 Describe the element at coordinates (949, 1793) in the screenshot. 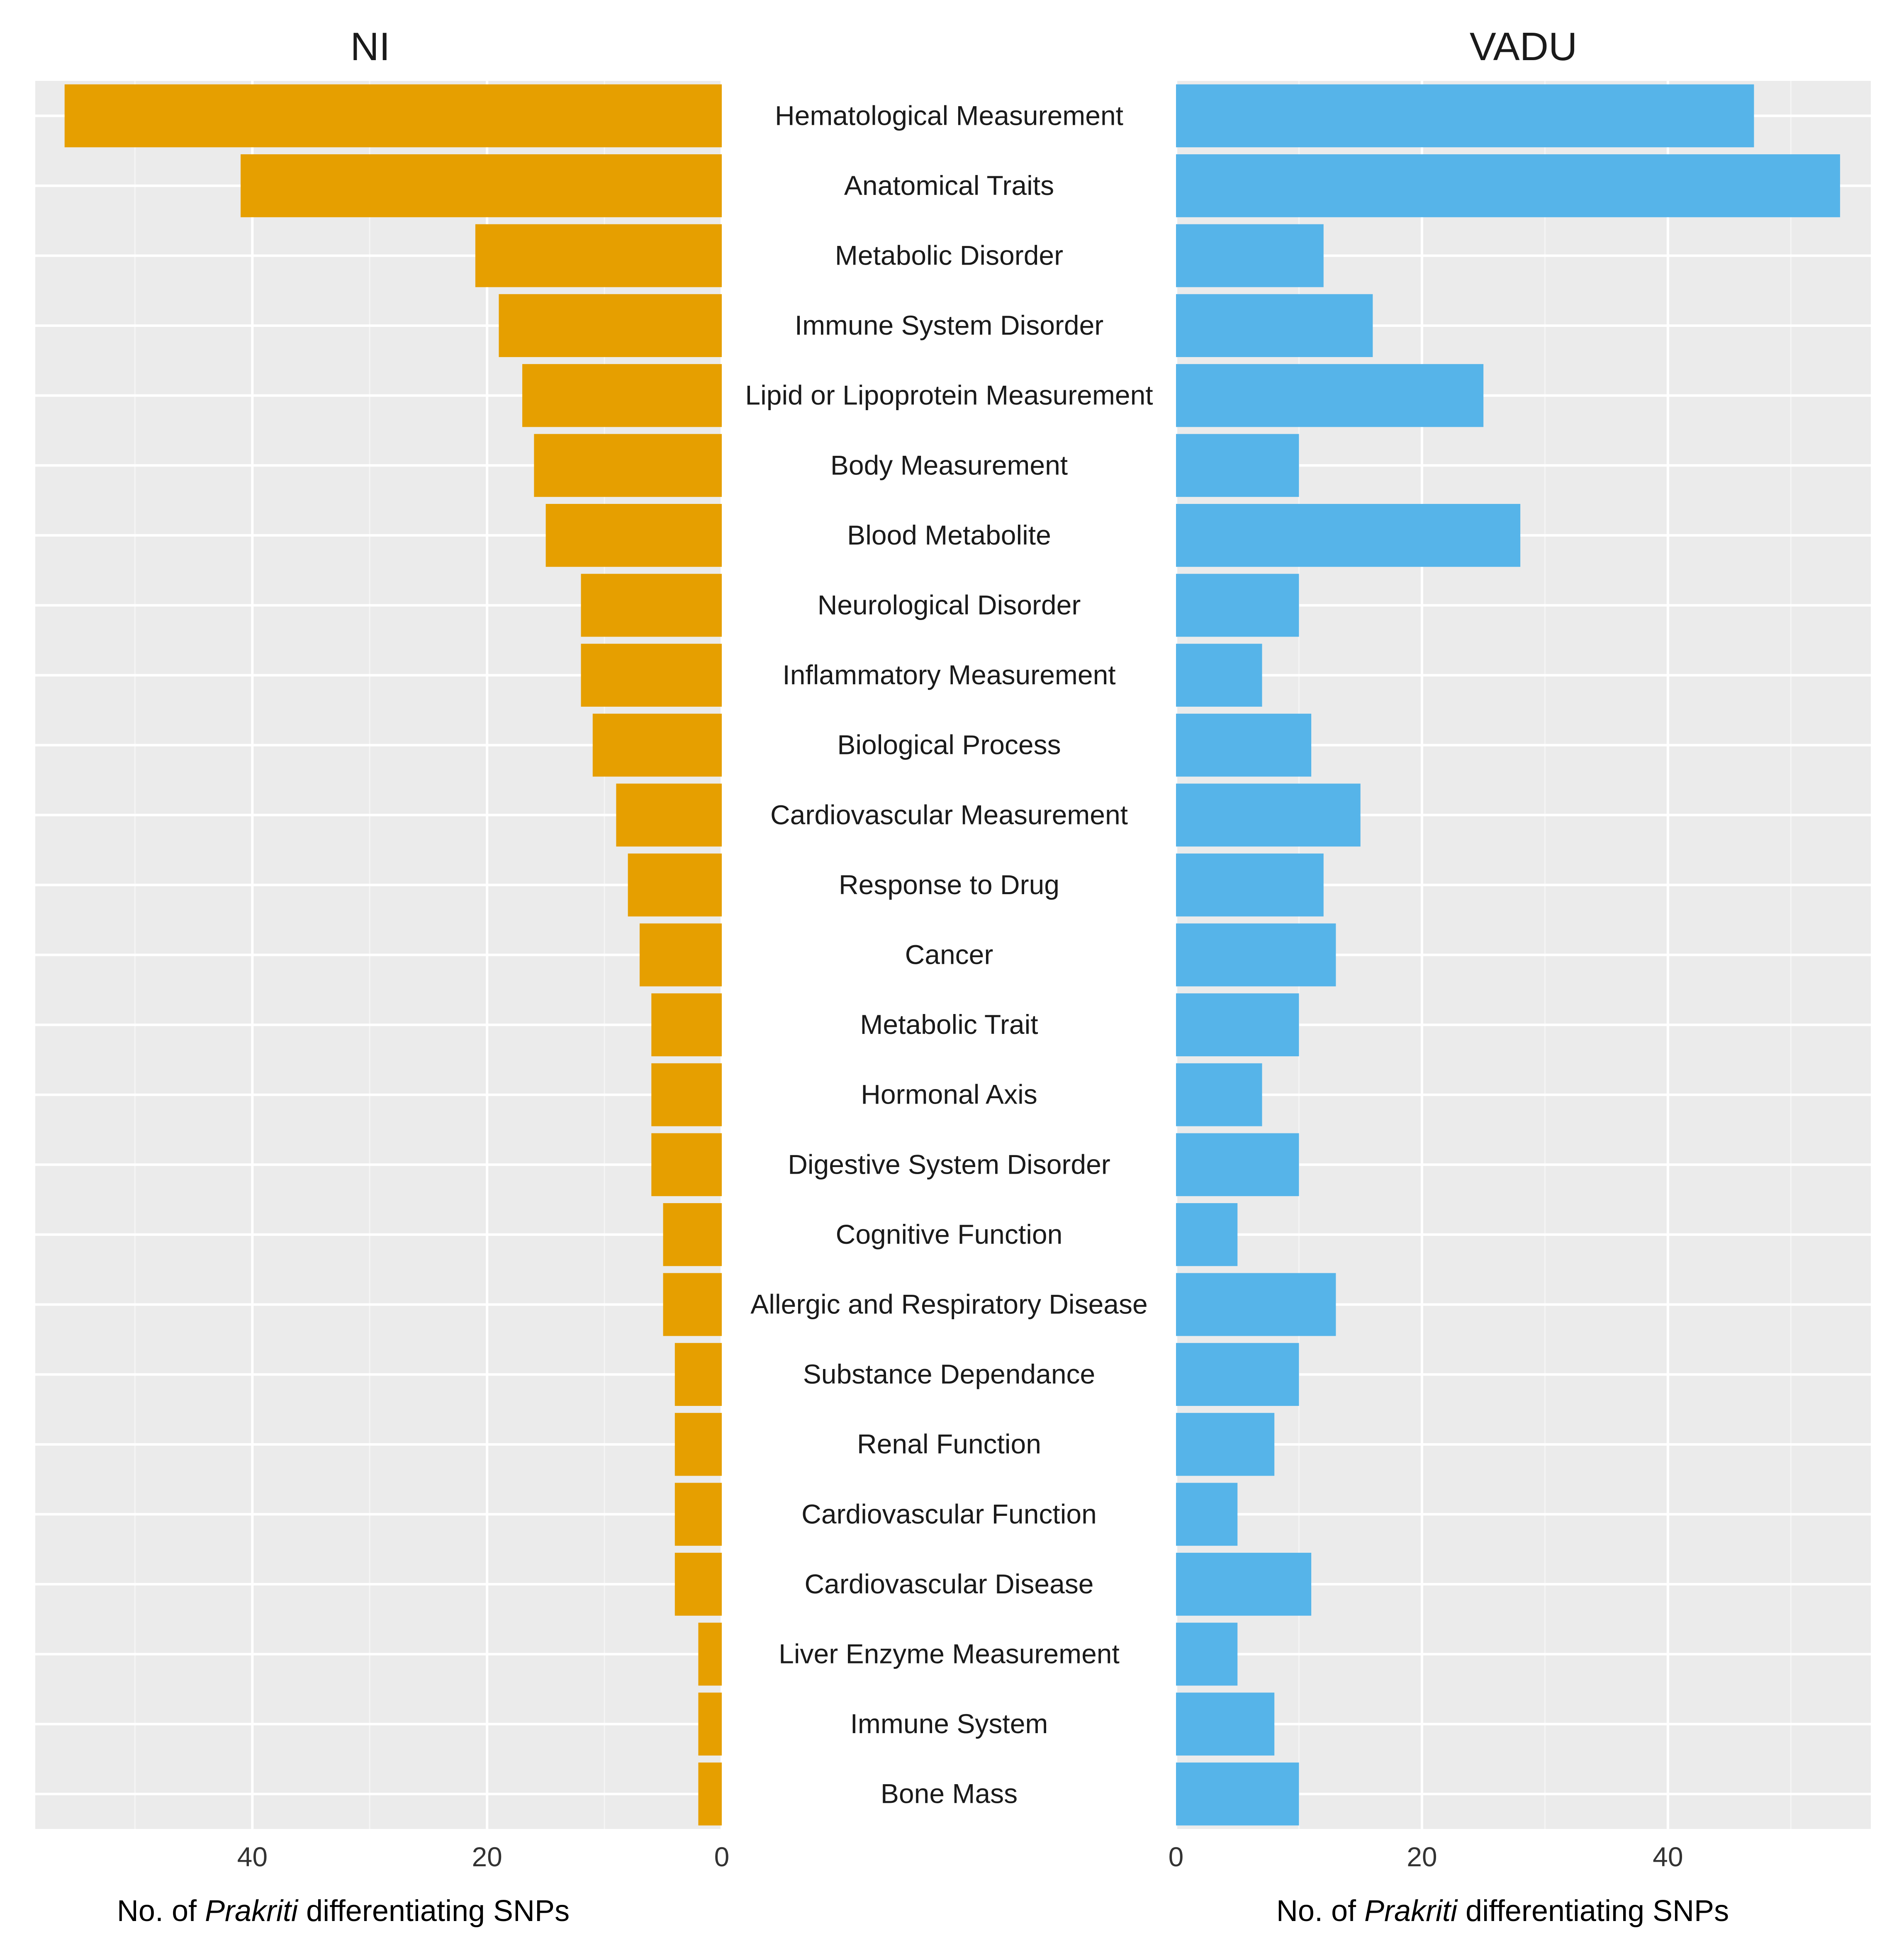

I see `category-label: Bone Mass` at that location.